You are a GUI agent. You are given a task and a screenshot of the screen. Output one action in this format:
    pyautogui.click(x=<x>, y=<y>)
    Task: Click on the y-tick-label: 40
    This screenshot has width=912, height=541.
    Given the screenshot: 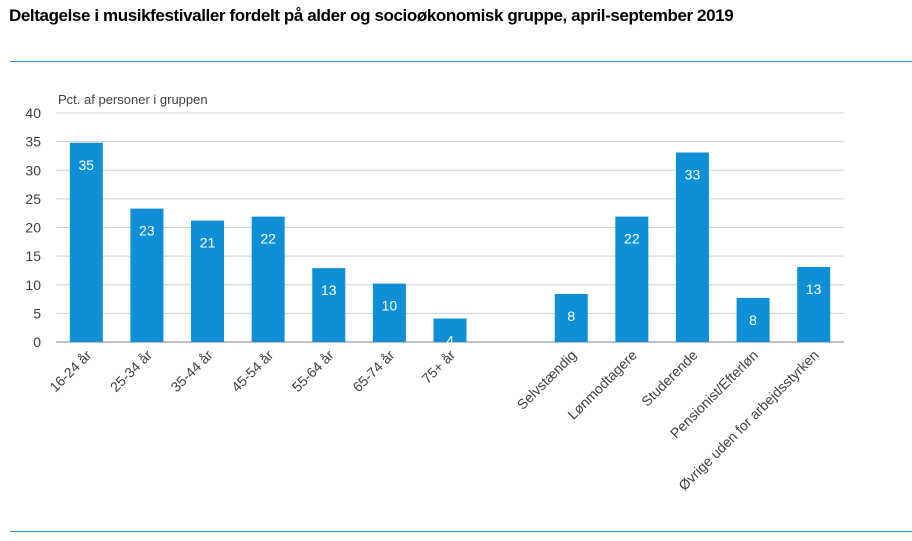 What is the action you would take?
    pyautogui.click(x=33, y=113)
    